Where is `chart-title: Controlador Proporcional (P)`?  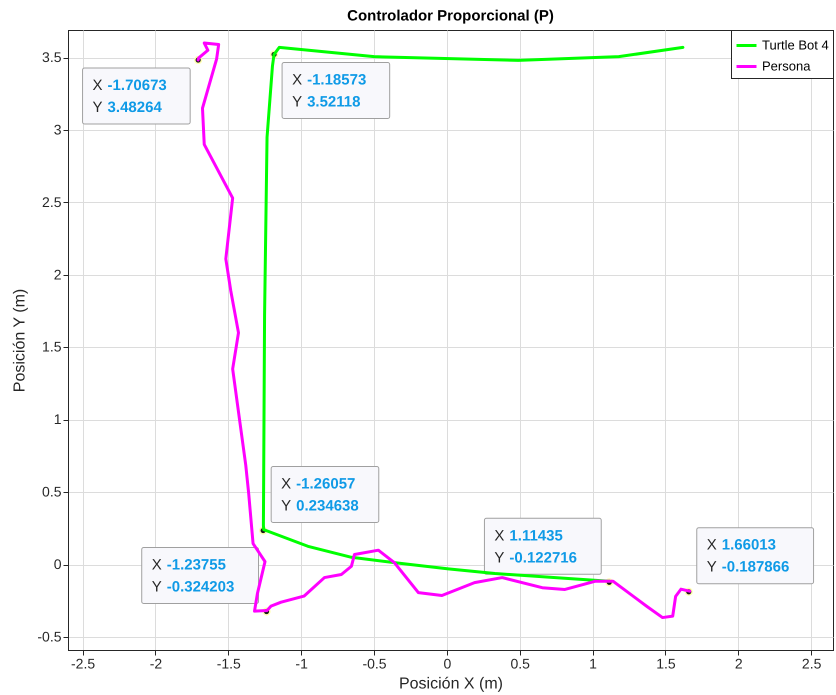 chart-title: Controlador Proporcional (P) is located at coordinates (450, 16).